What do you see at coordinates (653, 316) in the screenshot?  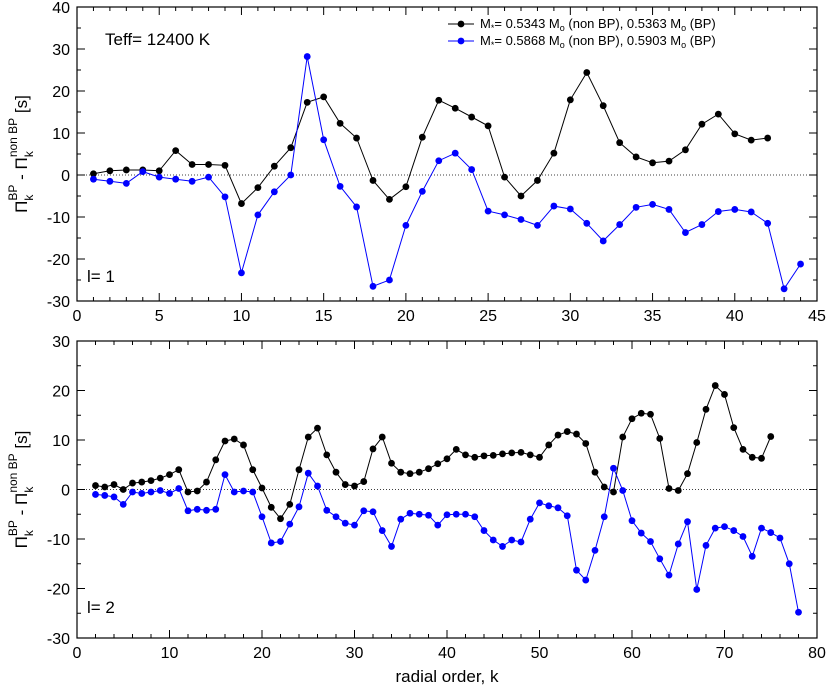 I see `x-tick-label: 35` at bounding box center [653, 316].